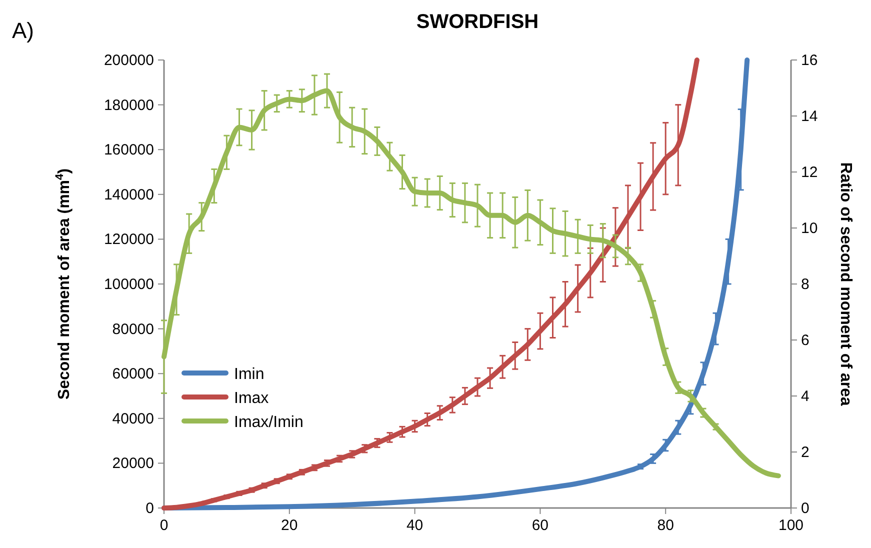 The height and width of the screenshot is (548, 871). I want to click on legend-label: Imax, so click(251, 398).